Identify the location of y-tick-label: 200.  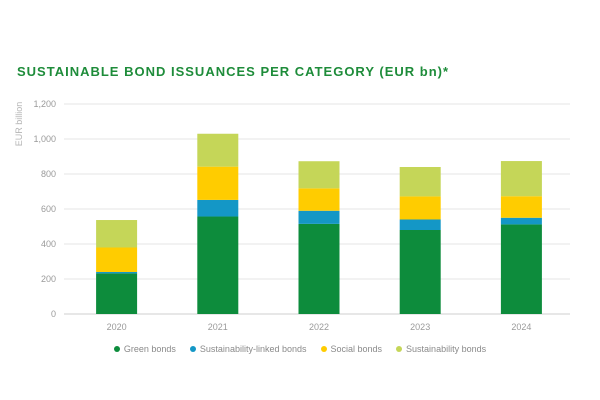
(48, 279).